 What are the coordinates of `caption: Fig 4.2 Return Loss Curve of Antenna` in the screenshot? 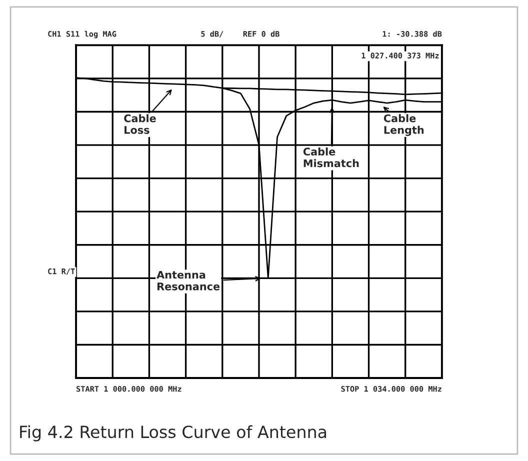 It's located at (173, 433).